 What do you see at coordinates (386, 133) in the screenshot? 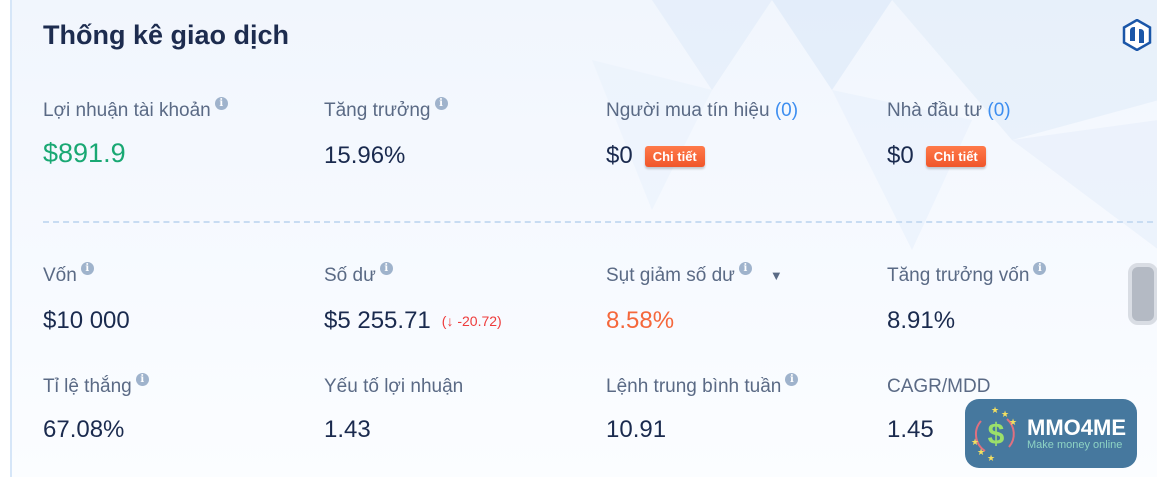
I see `stat-growth: Tăng trưởng i 15.96%` at bounding box center [386, 133].